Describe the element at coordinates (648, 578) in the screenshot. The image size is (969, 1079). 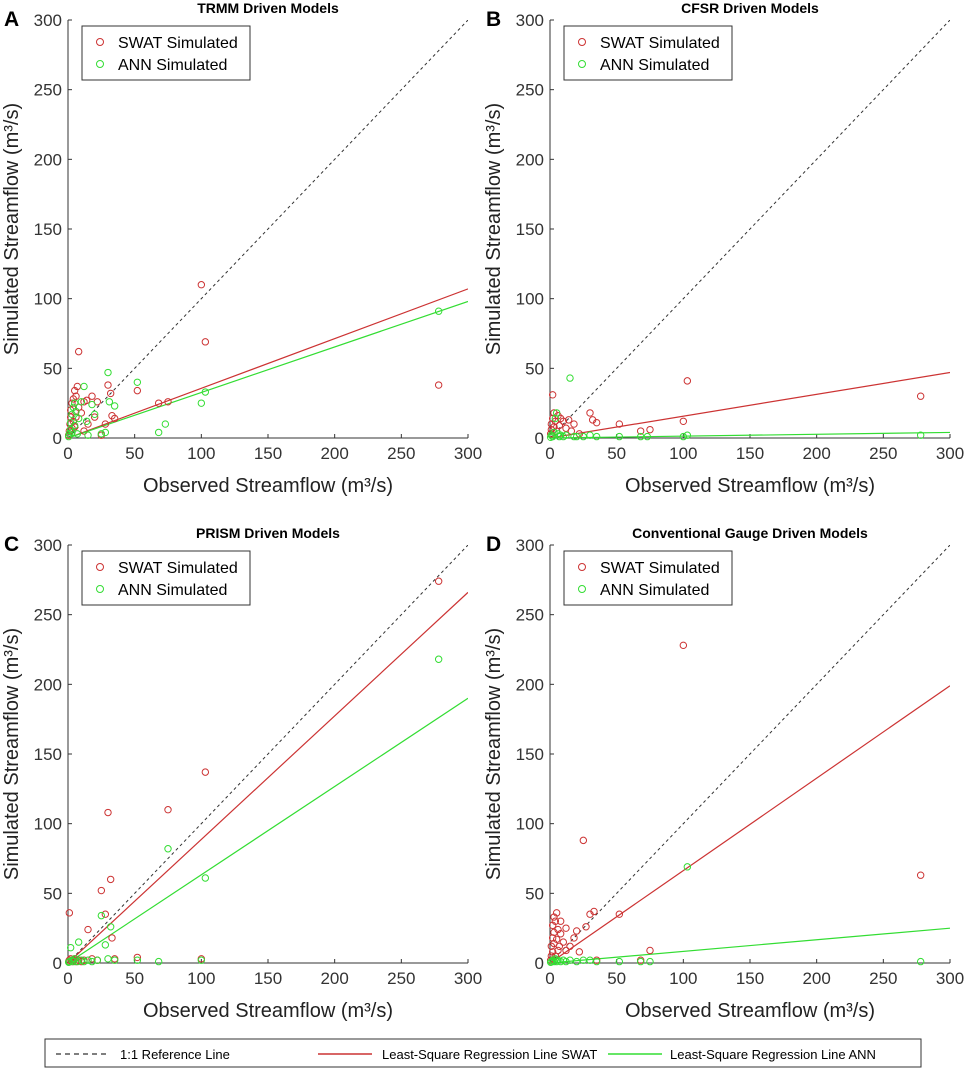
I see `chart-legend: SWAT Simulated ANN Simulated` at that location.